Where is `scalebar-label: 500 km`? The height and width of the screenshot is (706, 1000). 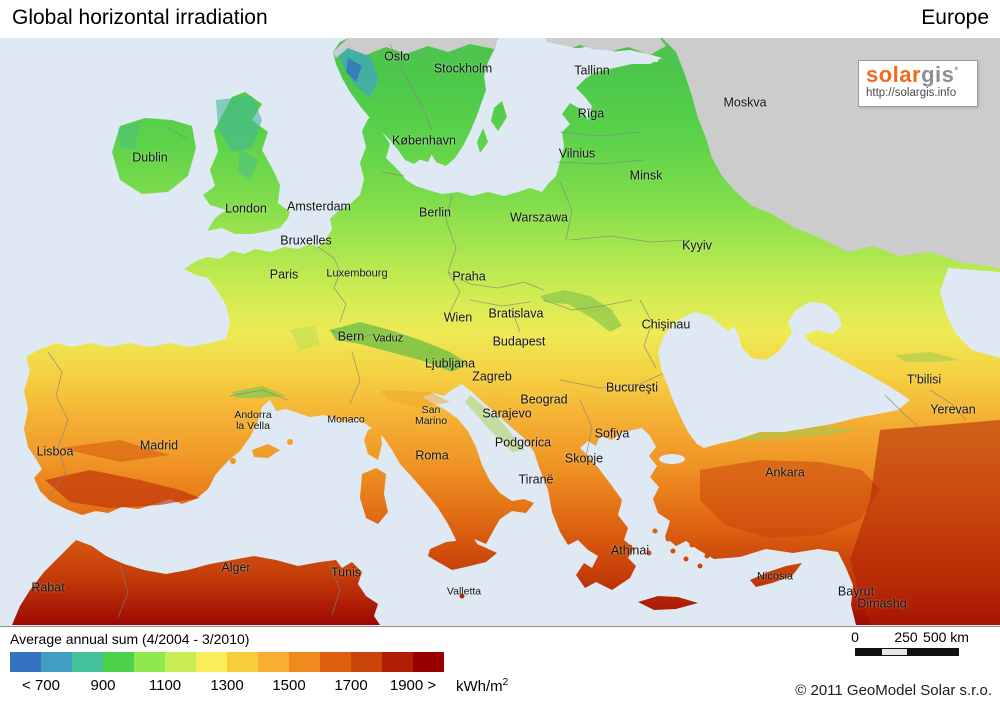
scalebar-label: 500 km is located at coordinates (946, 637).